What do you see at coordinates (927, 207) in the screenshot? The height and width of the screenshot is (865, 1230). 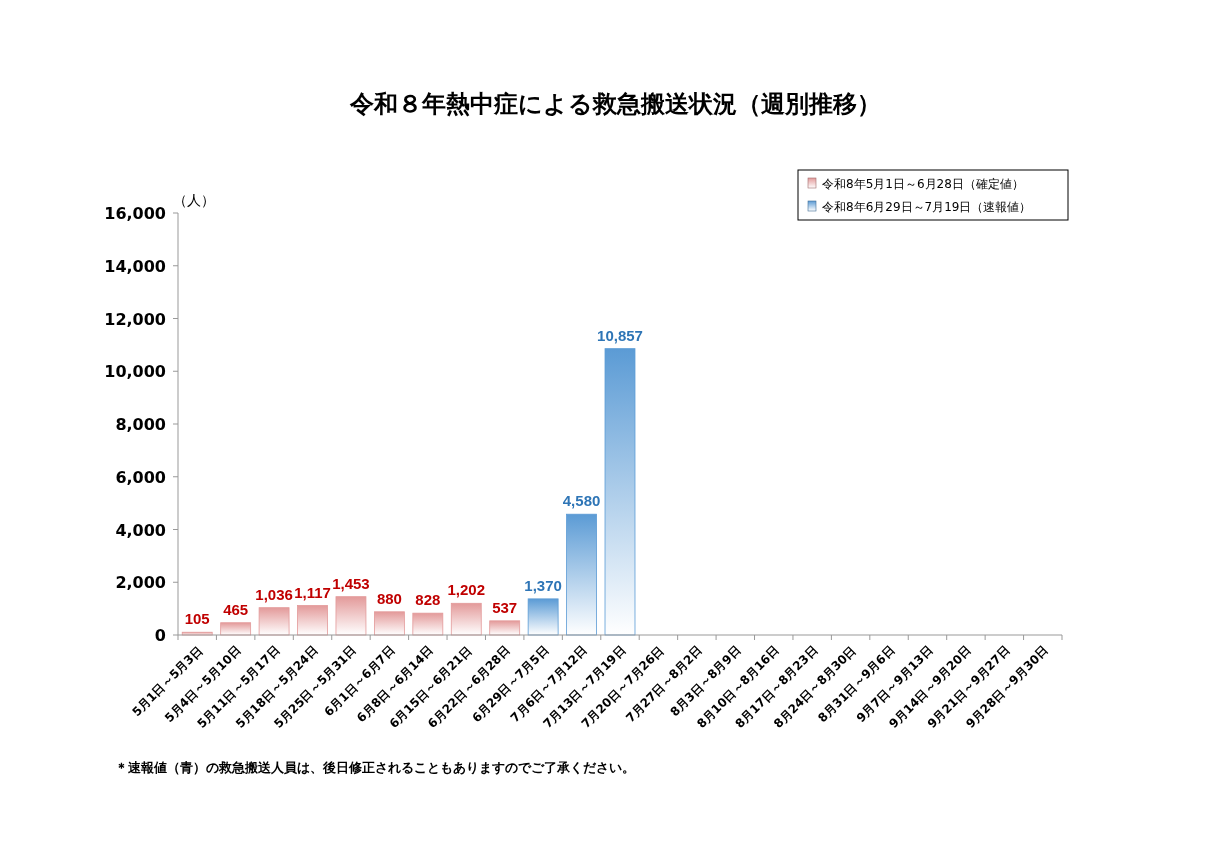 I see `legend-label: 令和8年6月29日～7月19日（速報値）` at bounding box center [927, 207].